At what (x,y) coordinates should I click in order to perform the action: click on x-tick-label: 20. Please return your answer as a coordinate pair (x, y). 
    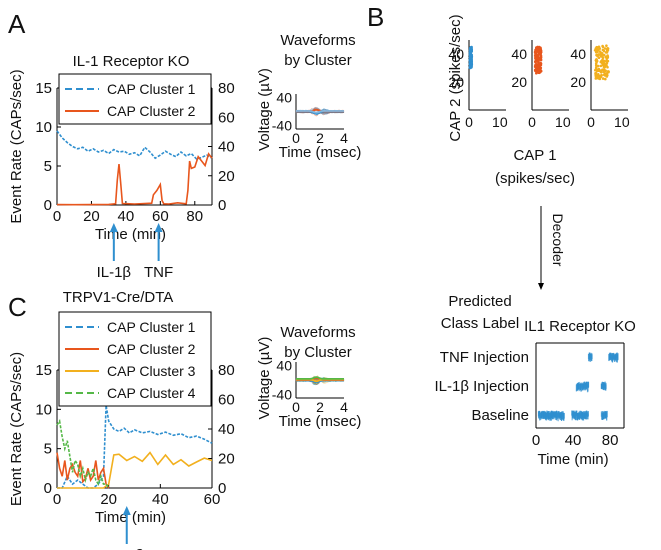
    Looking at the image, I should click on (91, 216).